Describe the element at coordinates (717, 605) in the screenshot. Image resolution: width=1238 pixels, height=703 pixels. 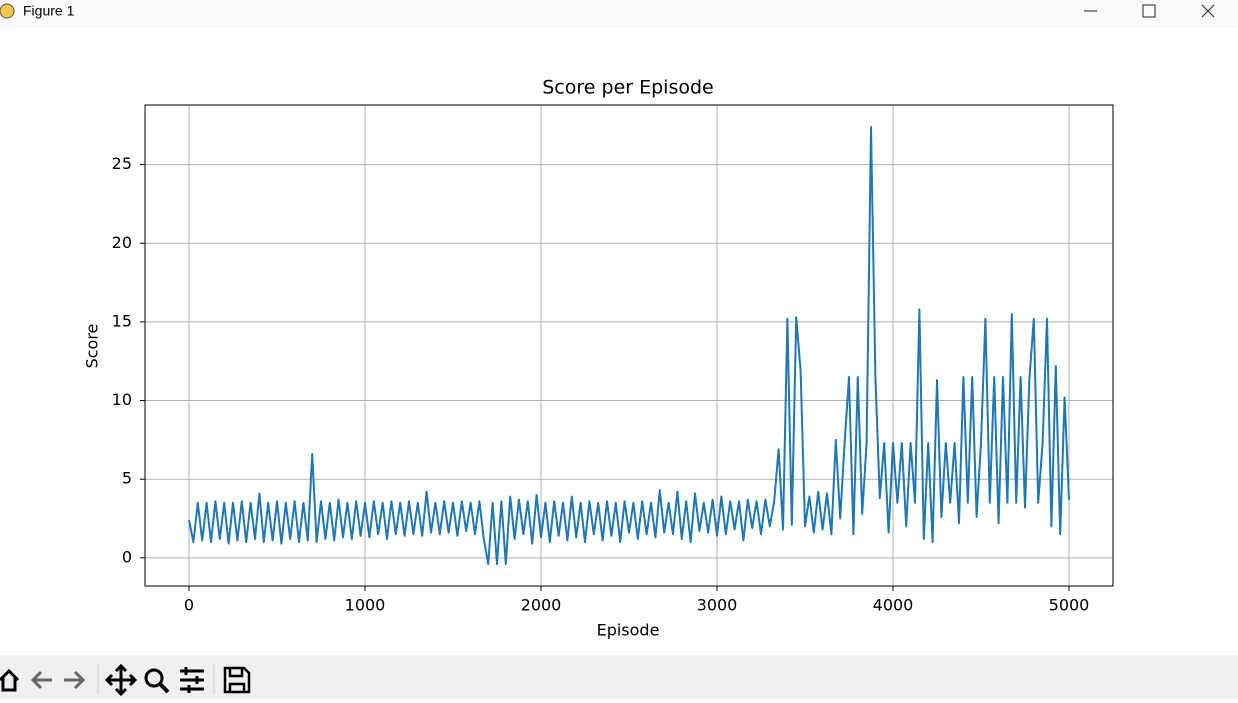
I see `x-tick-label: 3000` at that location.